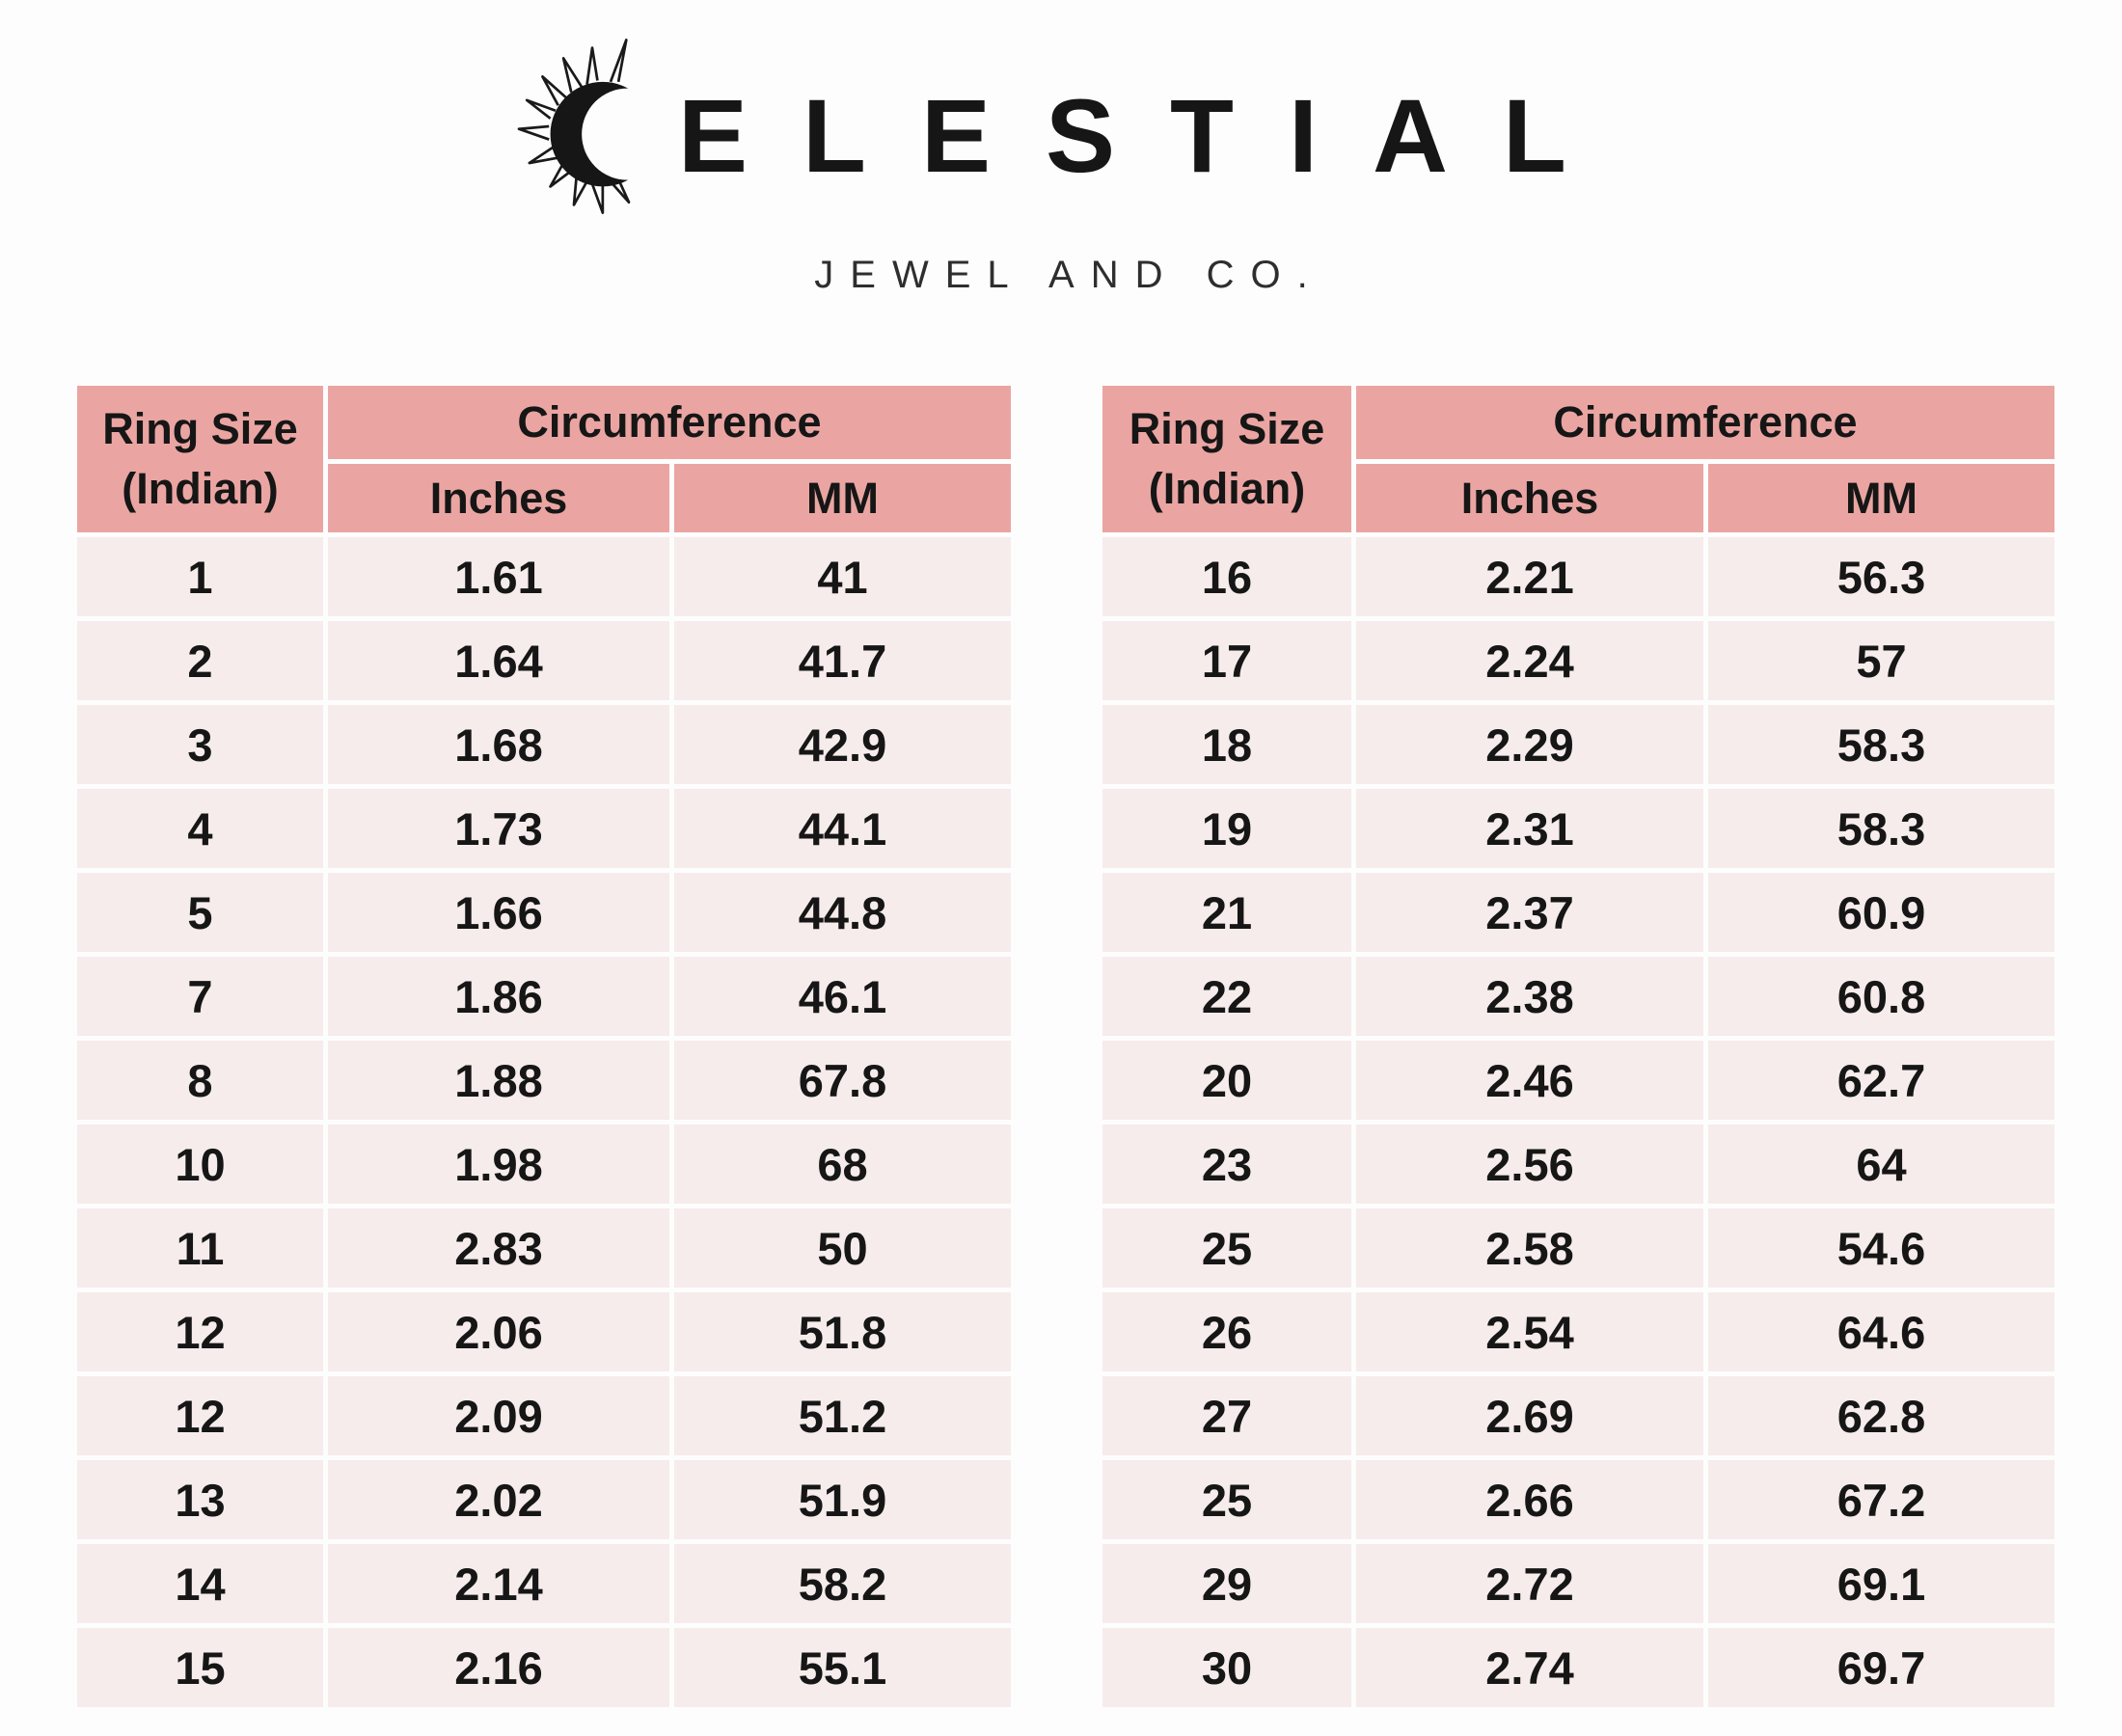  I want to click on brand-subtitle: JEWEL AND CO., so click(1069, 275).